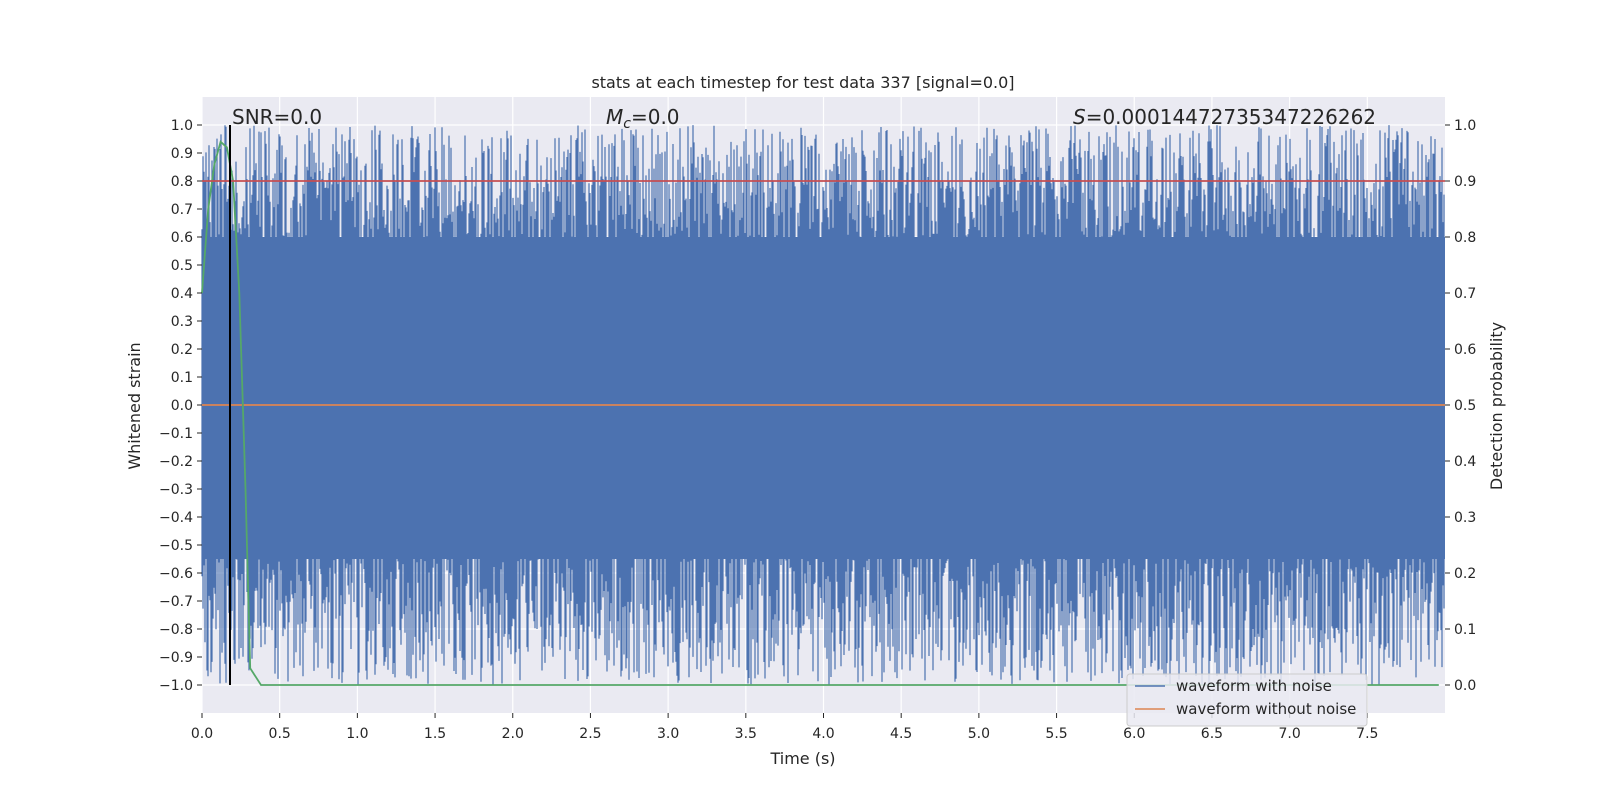  What do you see at coordinates (134, 405) in the screenshot?
I see `y-axis-label-left: Whitened strain` at bounding box center [134, 405].